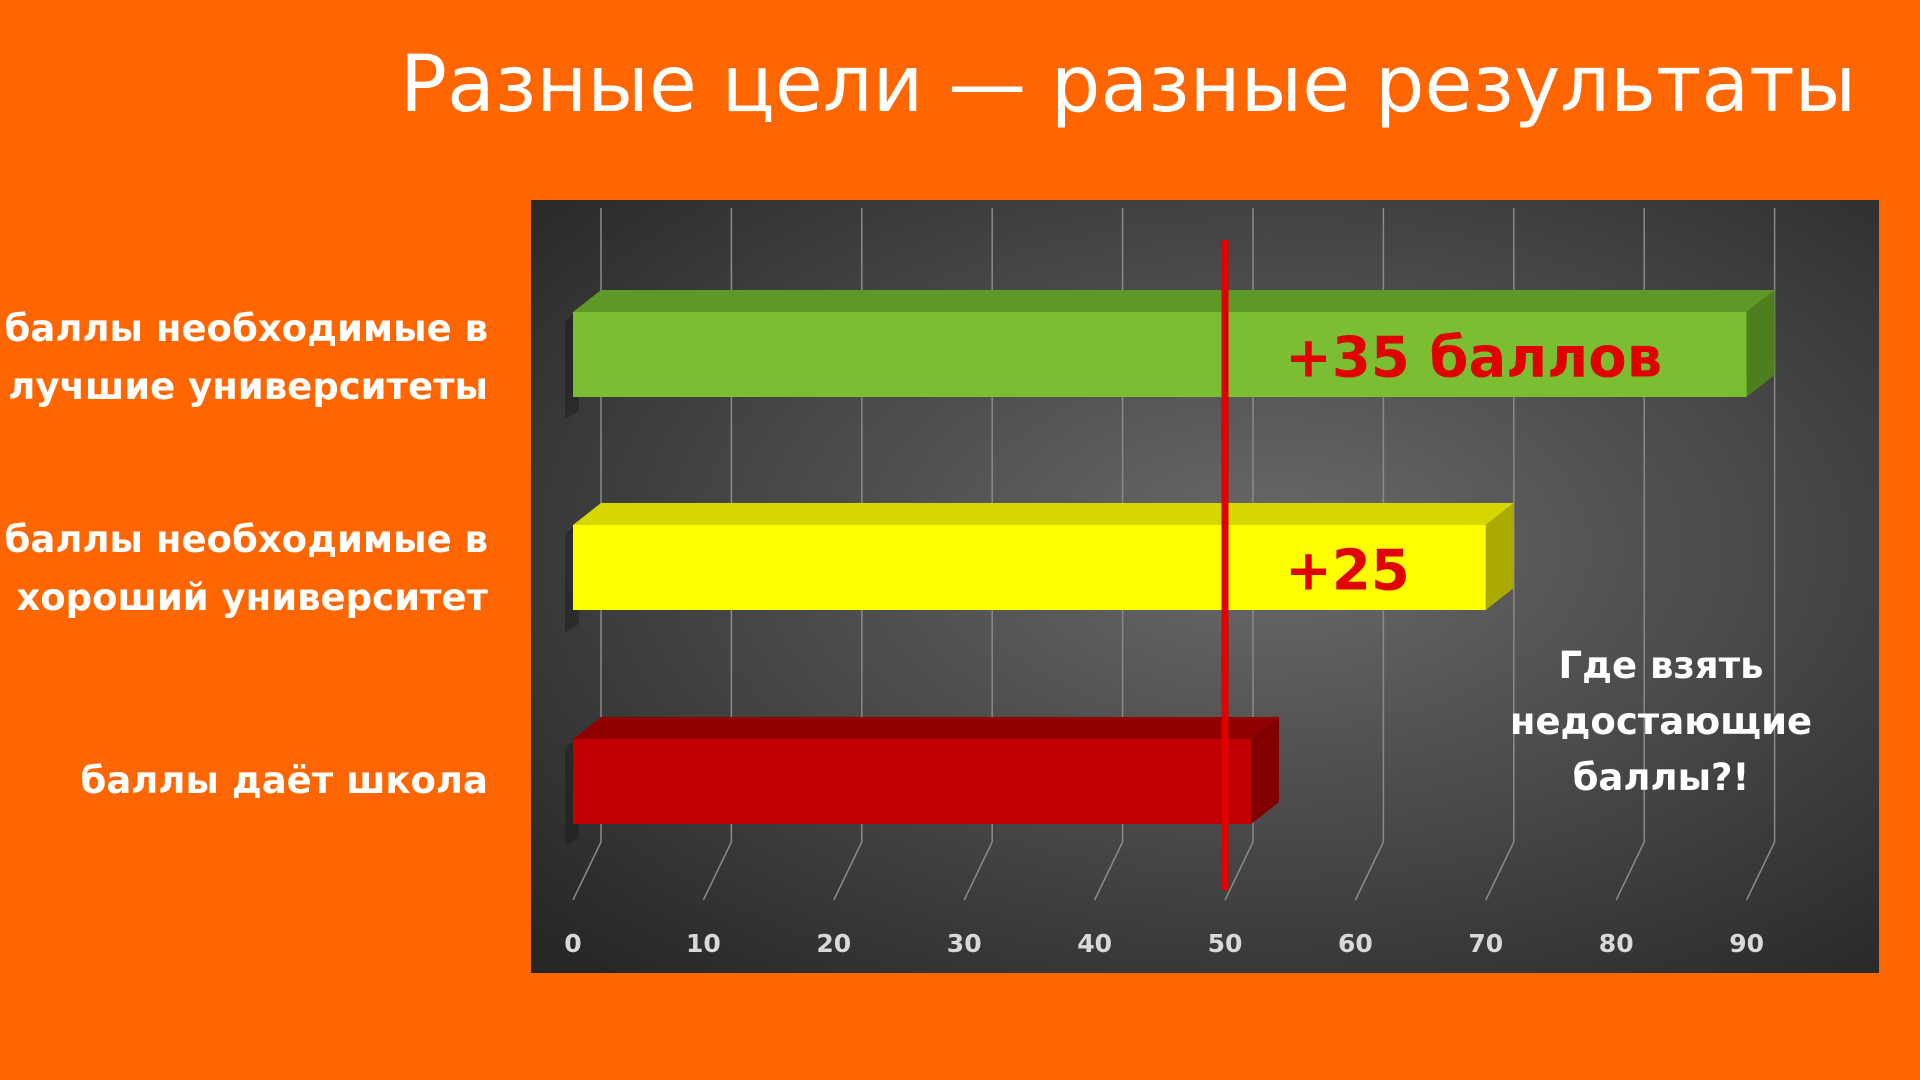 This screenshot has height=1080, width=1920. What do you see at coordinates (703, 943) in the screenshot?
I see `x-tick-label: 10` at bounding box center [703, 943].